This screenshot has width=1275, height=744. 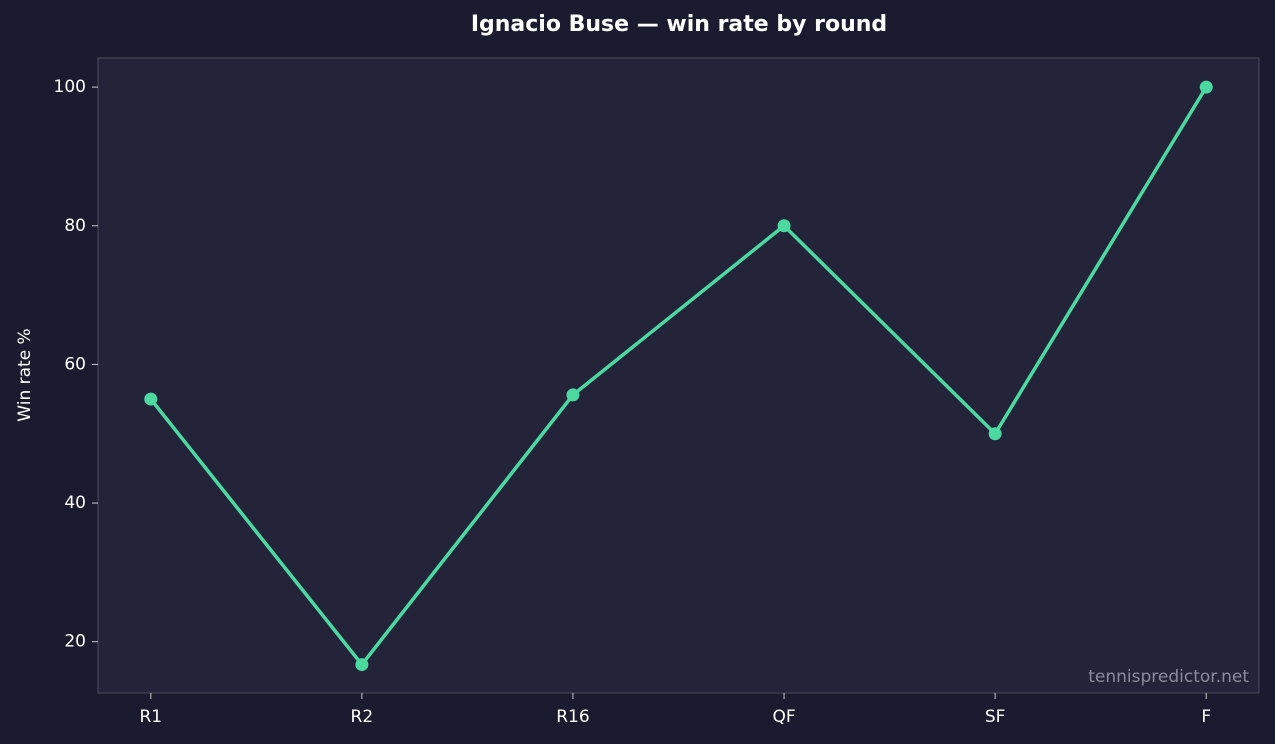 What do you see at coordinates (1168, 677) in the screenshot?
I see `watermark: tennispredictor.net` at bounding box center [1168, 677].